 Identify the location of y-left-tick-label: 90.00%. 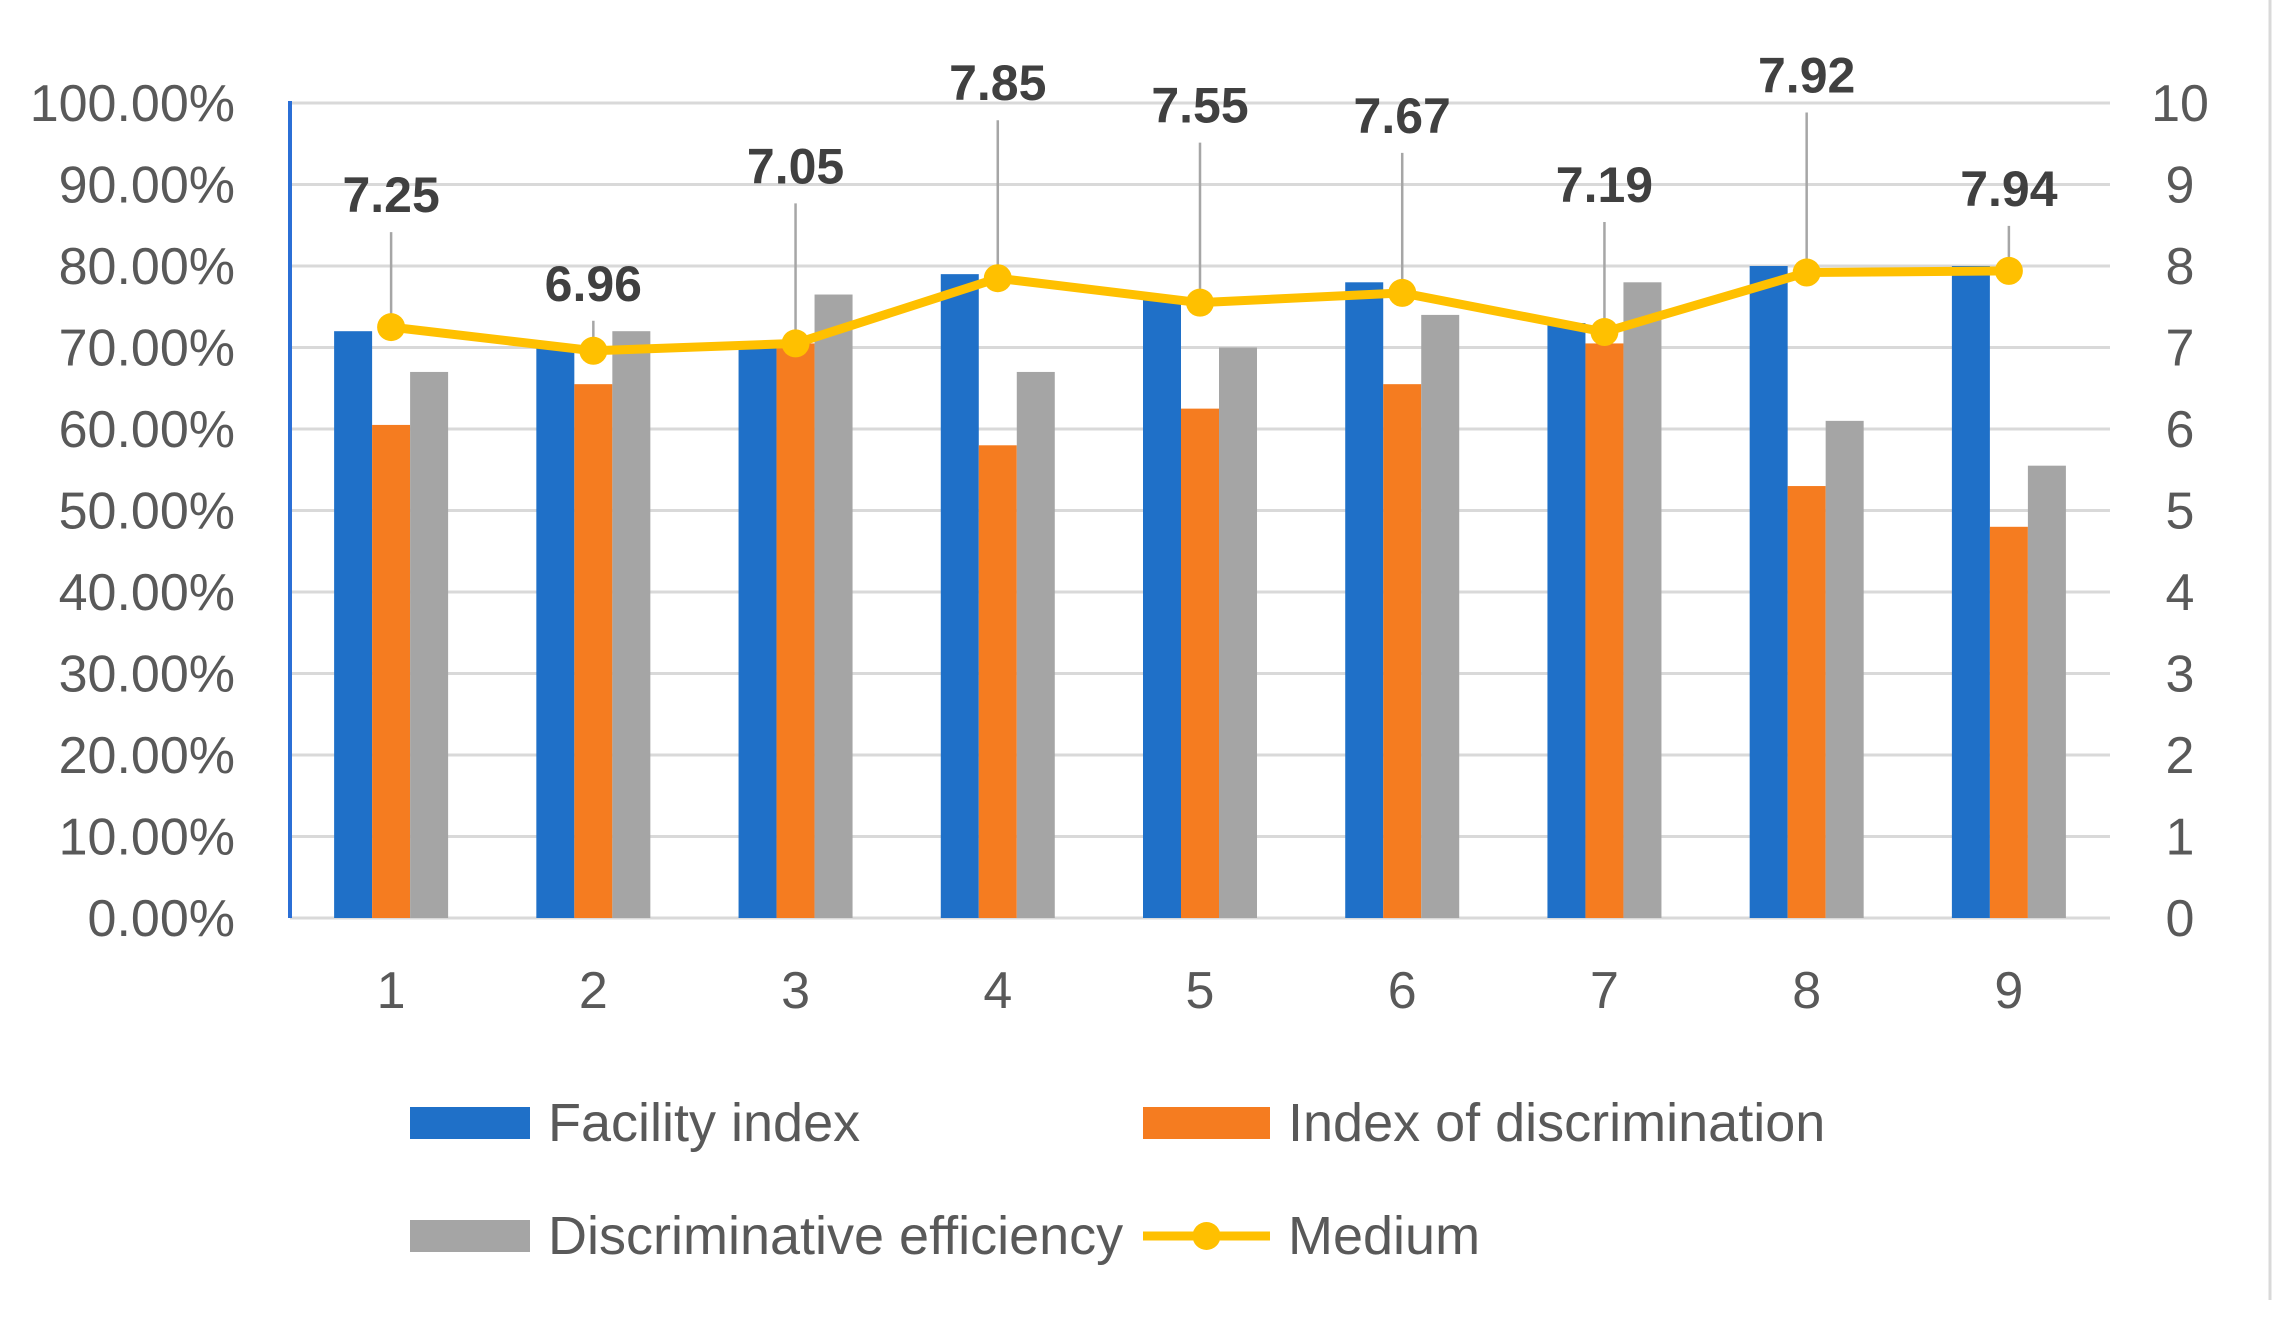
(147, 186).